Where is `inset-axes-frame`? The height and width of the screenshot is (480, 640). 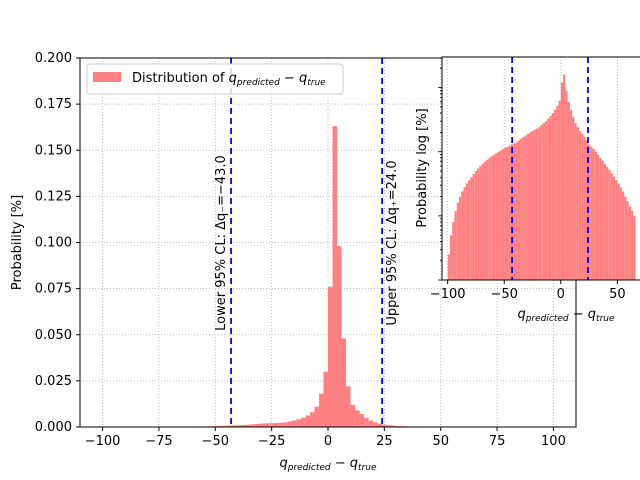
inset-axes-frame is located at coordinates (540, 168).